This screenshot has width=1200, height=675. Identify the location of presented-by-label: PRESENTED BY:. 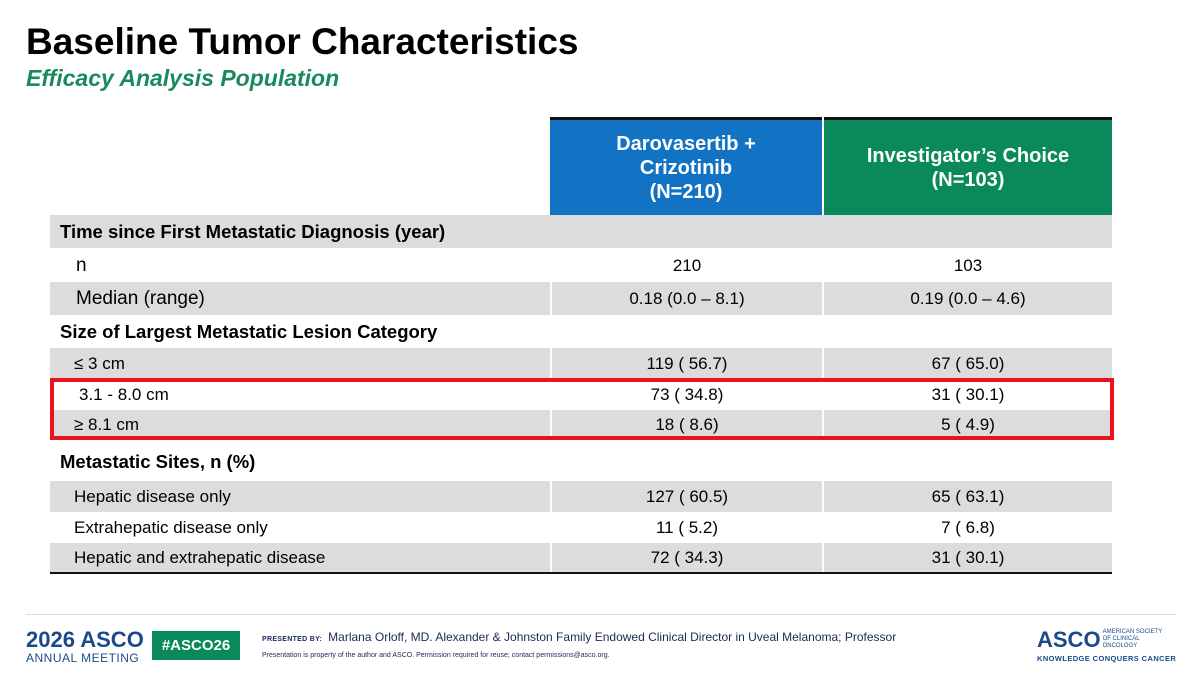
(292, 639).